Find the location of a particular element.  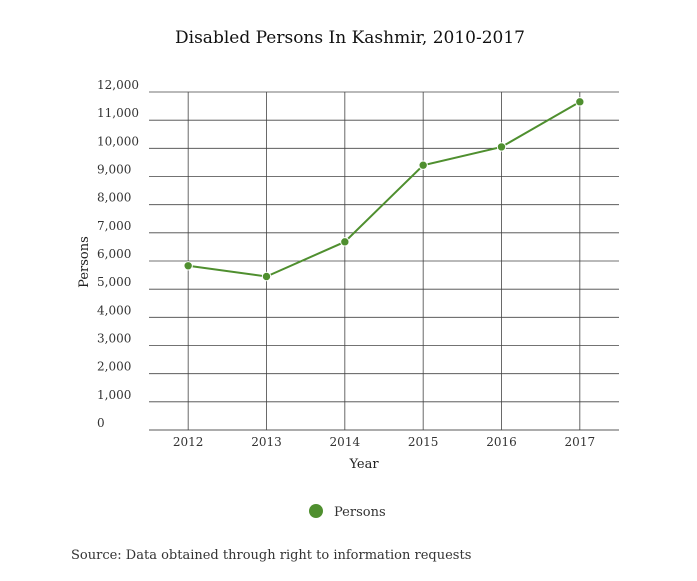

y-tick-label: 9,000 is located at coordinates (114, 170).